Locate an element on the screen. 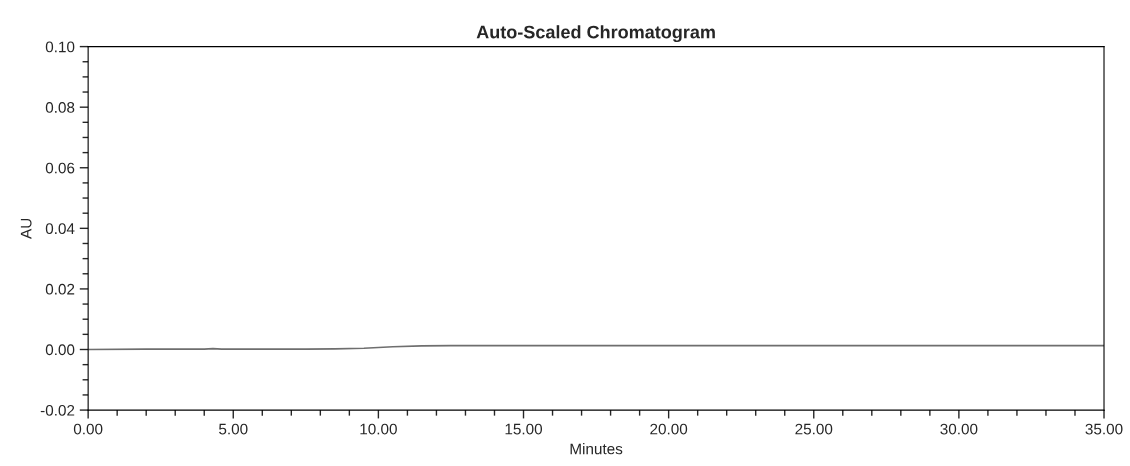 This screenshot has height=466, width=1130. y-axis-title: AU is located at coordinates (26, 228).